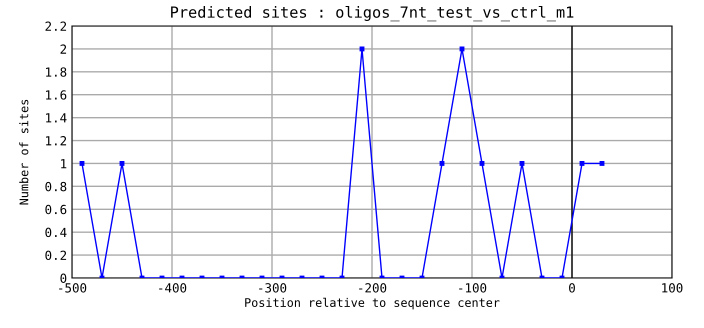 This screenshot has width=704, height=328. I want to click on y-tick-label: 0.6, so click(55, 209).